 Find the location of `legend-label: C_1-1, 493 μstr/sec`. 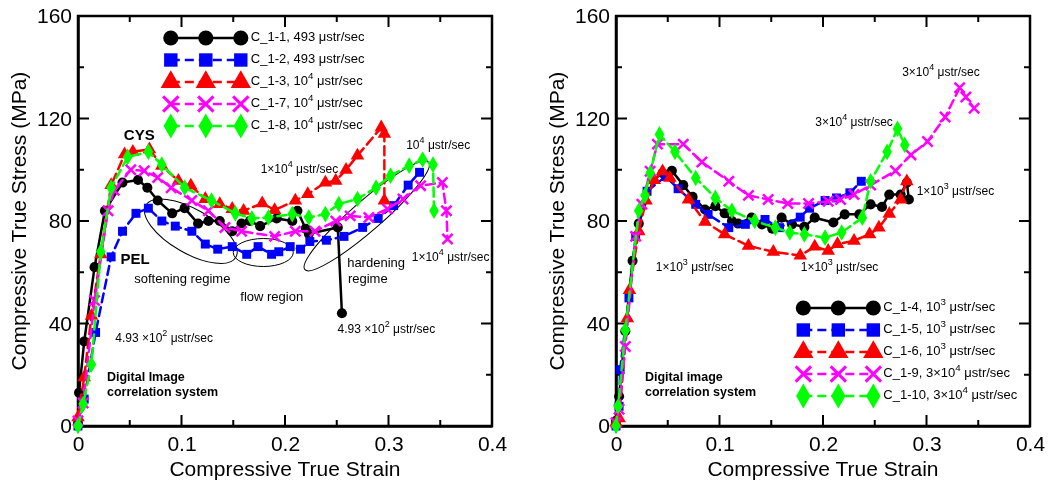

legend-label: C_1-1, 493 μstr/sec is located at coordinates (308, 37).